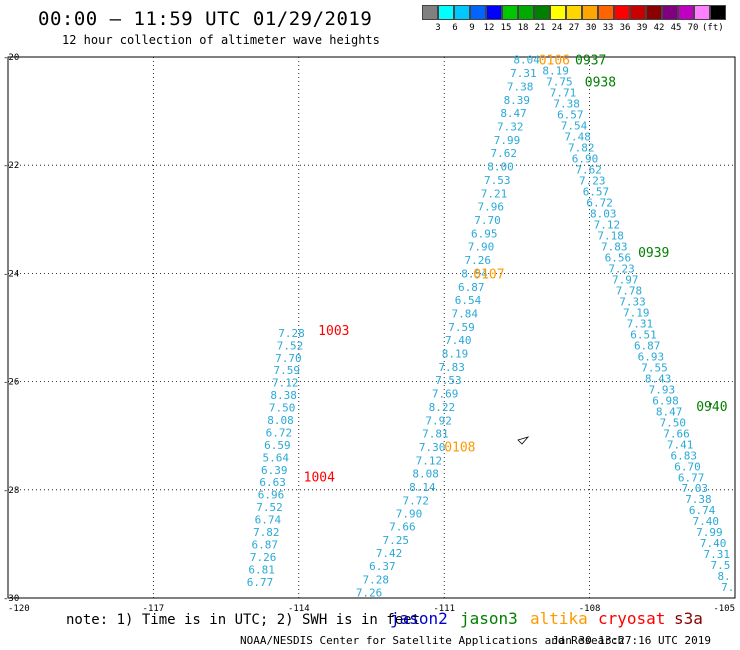 Image resolution: width=740 pixels, height=650 pixels. What do you see at coordinates (494, 193) in the screenshot?
I see `wave-height-value: 7.21` at bounding box center [494, 193].